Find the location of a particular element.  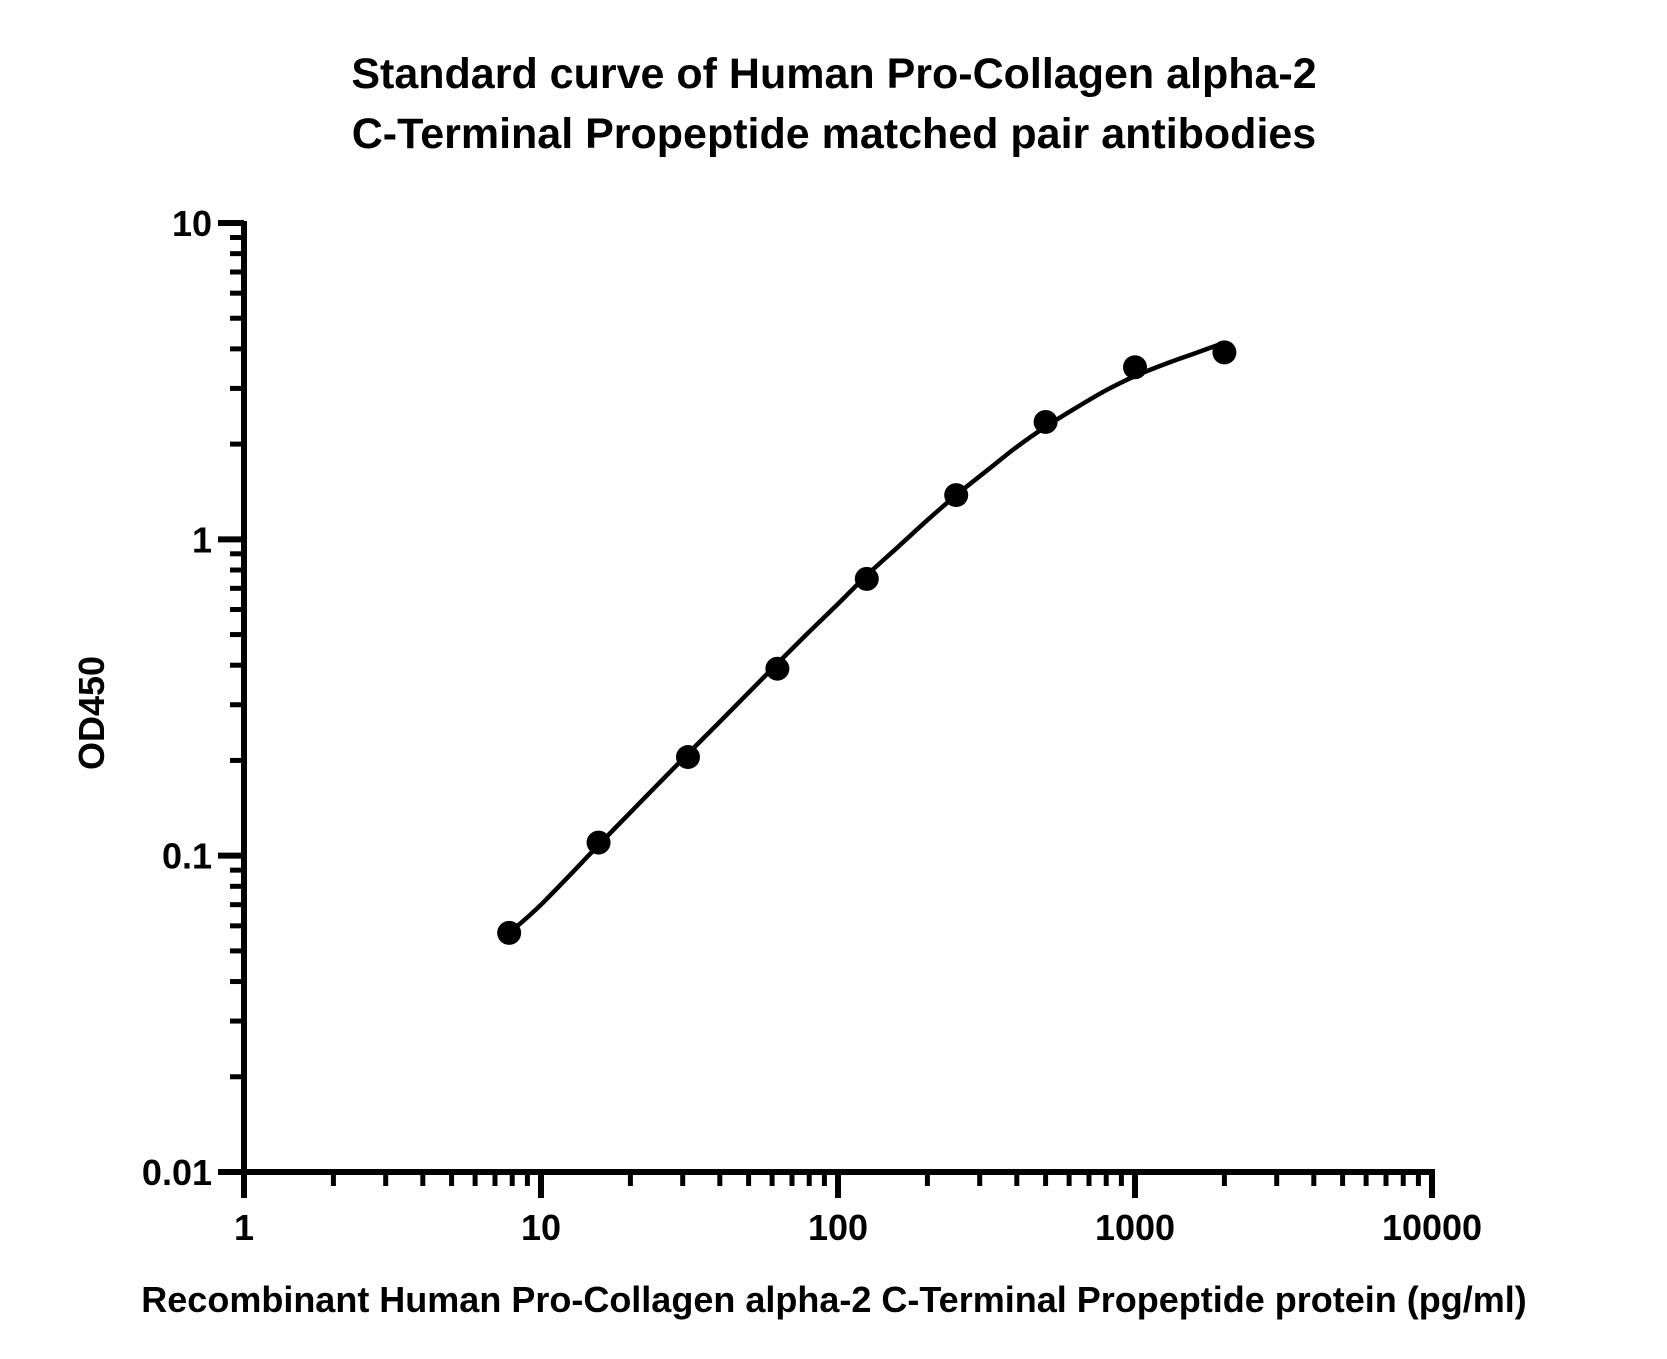

y-tick-label: 0.01 is located at coordinates (177, 1172).